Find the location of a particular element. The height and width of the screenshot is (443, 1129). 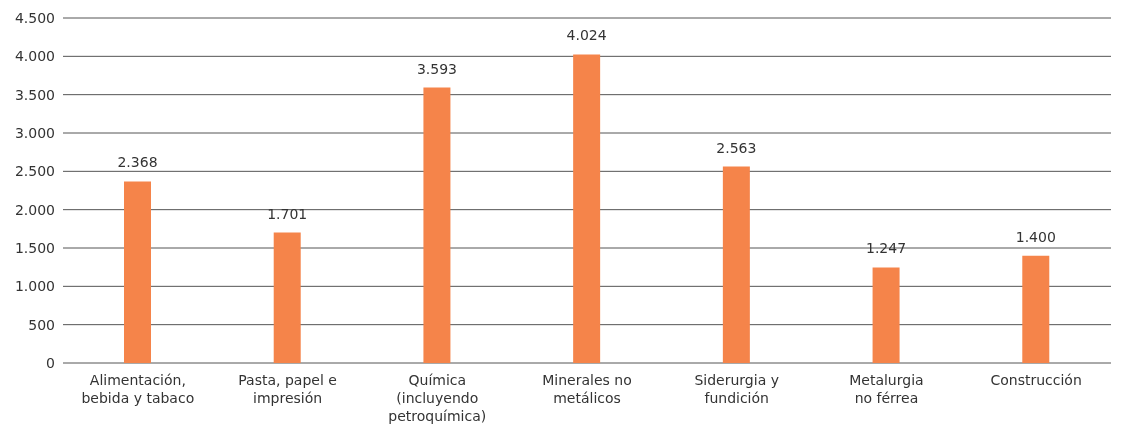

x-tick-label: Minerales no metálicos is located at coordinates (587, 389).